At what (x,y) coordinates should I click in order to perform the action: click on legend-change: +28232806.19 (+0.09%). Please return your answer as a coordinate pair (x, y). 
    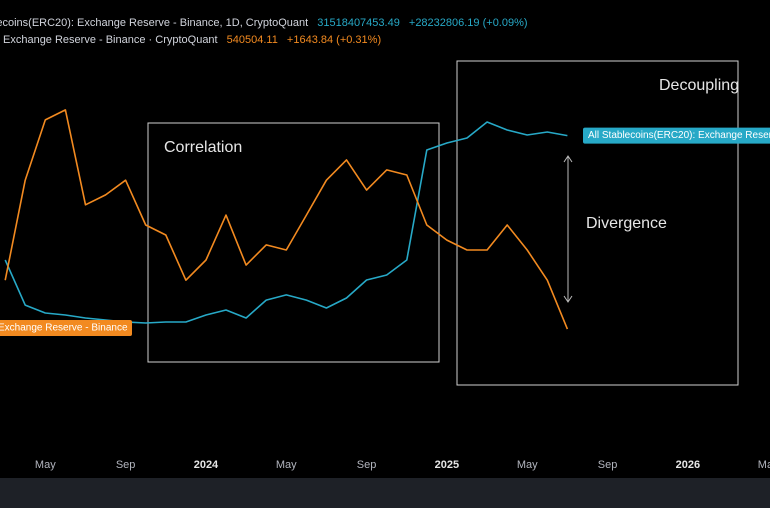
    Looking at the image, I should click on (468, 23).